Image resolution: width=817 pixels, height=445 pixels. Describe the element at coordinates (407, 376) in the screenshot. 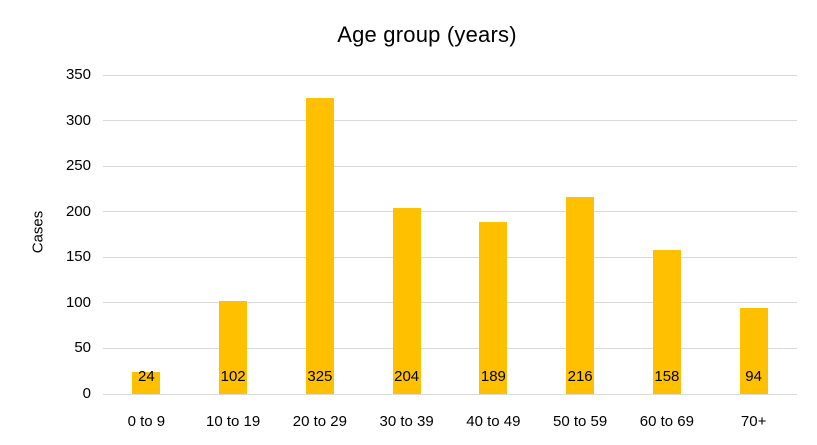

I see `bar-data-label: 204` at that location.